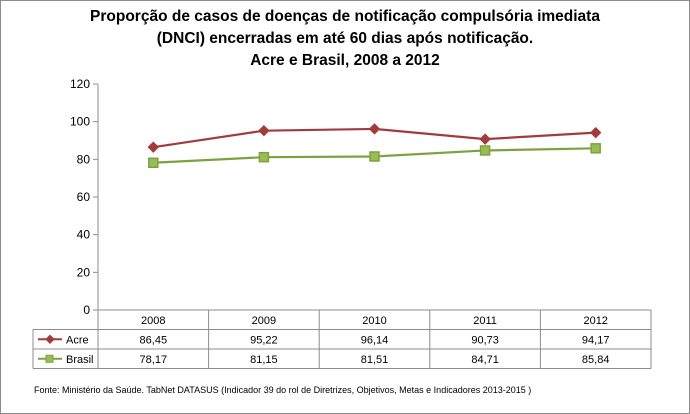 Image resolution: width=690 pixels, height=414 pixels. Describe the element at coordinates (84, 272) in the screenshot. I see `y-tick-label: 20` at that location.